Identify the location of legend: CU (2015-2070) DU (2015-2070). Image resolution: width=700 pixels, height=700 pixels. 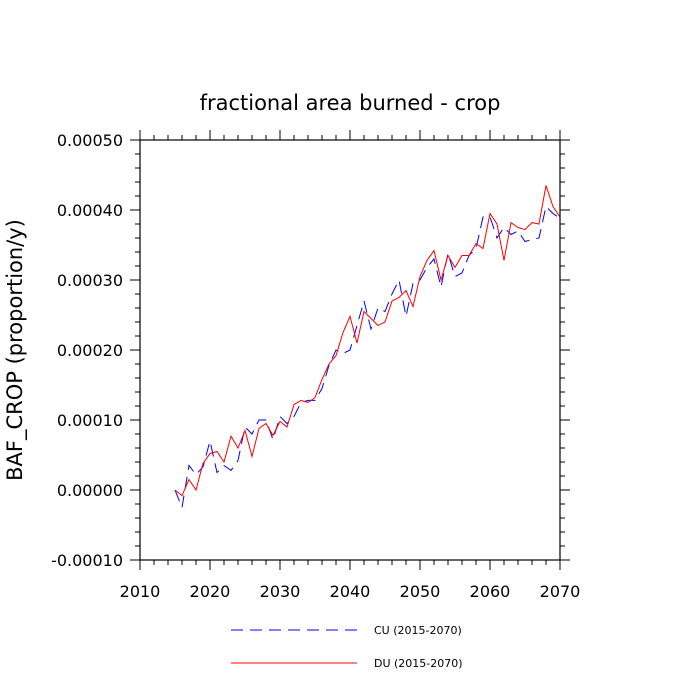
(347, 647).